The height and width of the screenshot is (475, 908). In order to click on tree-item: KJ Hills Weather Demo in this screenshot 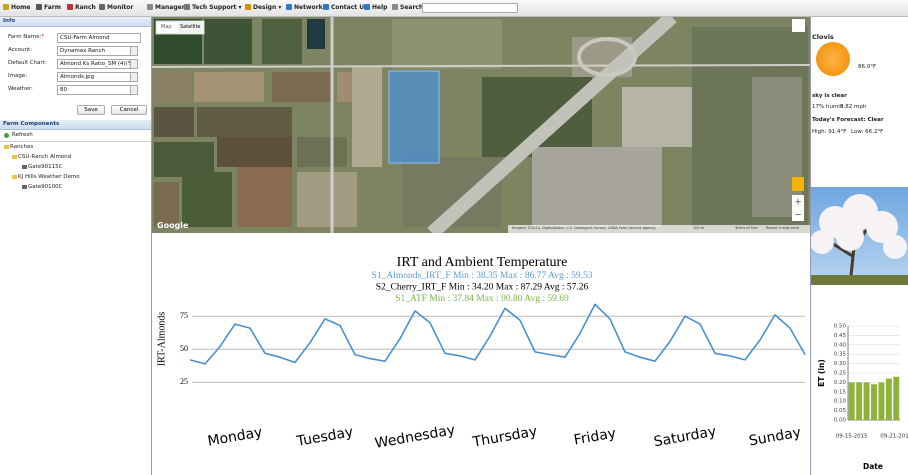, I will do `click(49, 177)`.